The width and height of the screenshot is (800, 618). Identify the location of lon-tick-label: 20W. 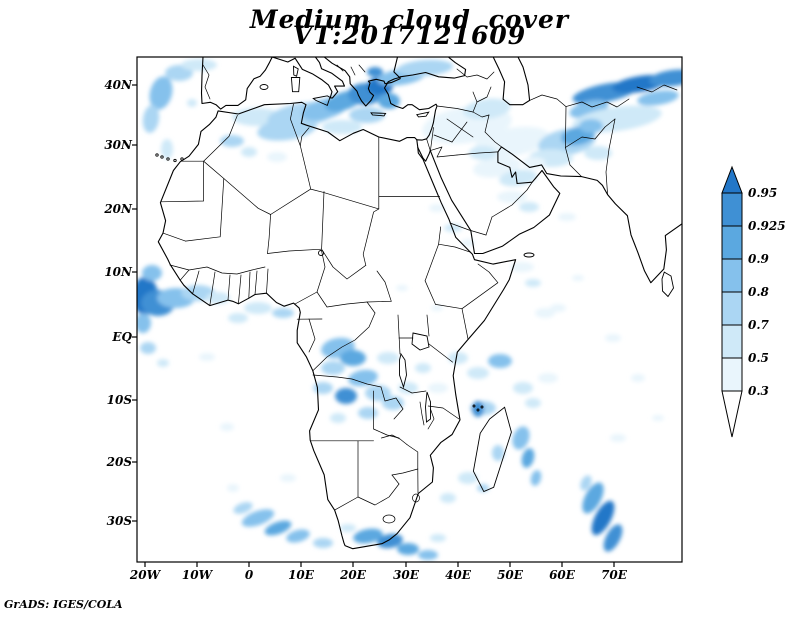
(145, 575).